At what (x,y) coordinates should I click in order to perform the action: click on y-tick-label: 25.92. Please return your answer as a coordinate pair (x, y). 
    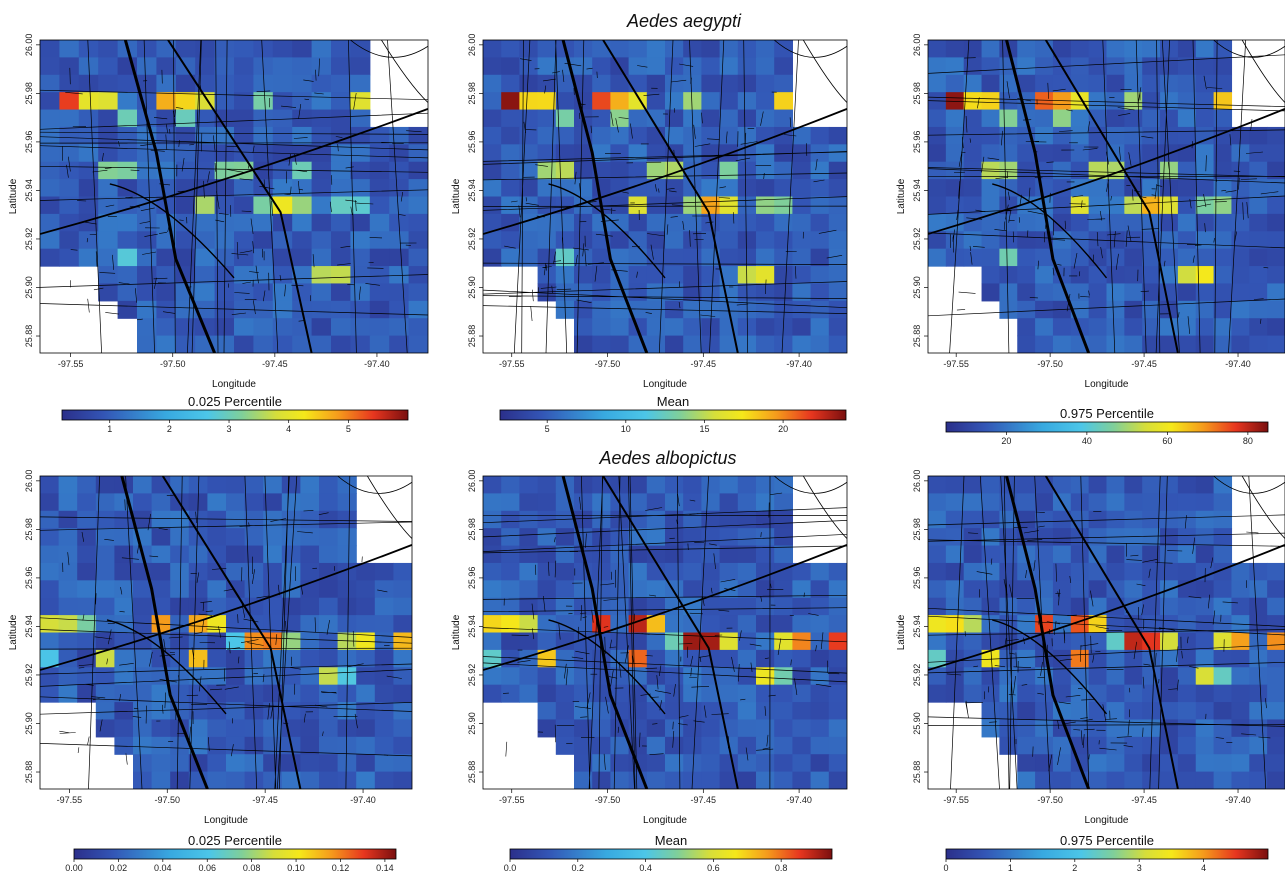
    Looking at the image, I should click on (472, 675).